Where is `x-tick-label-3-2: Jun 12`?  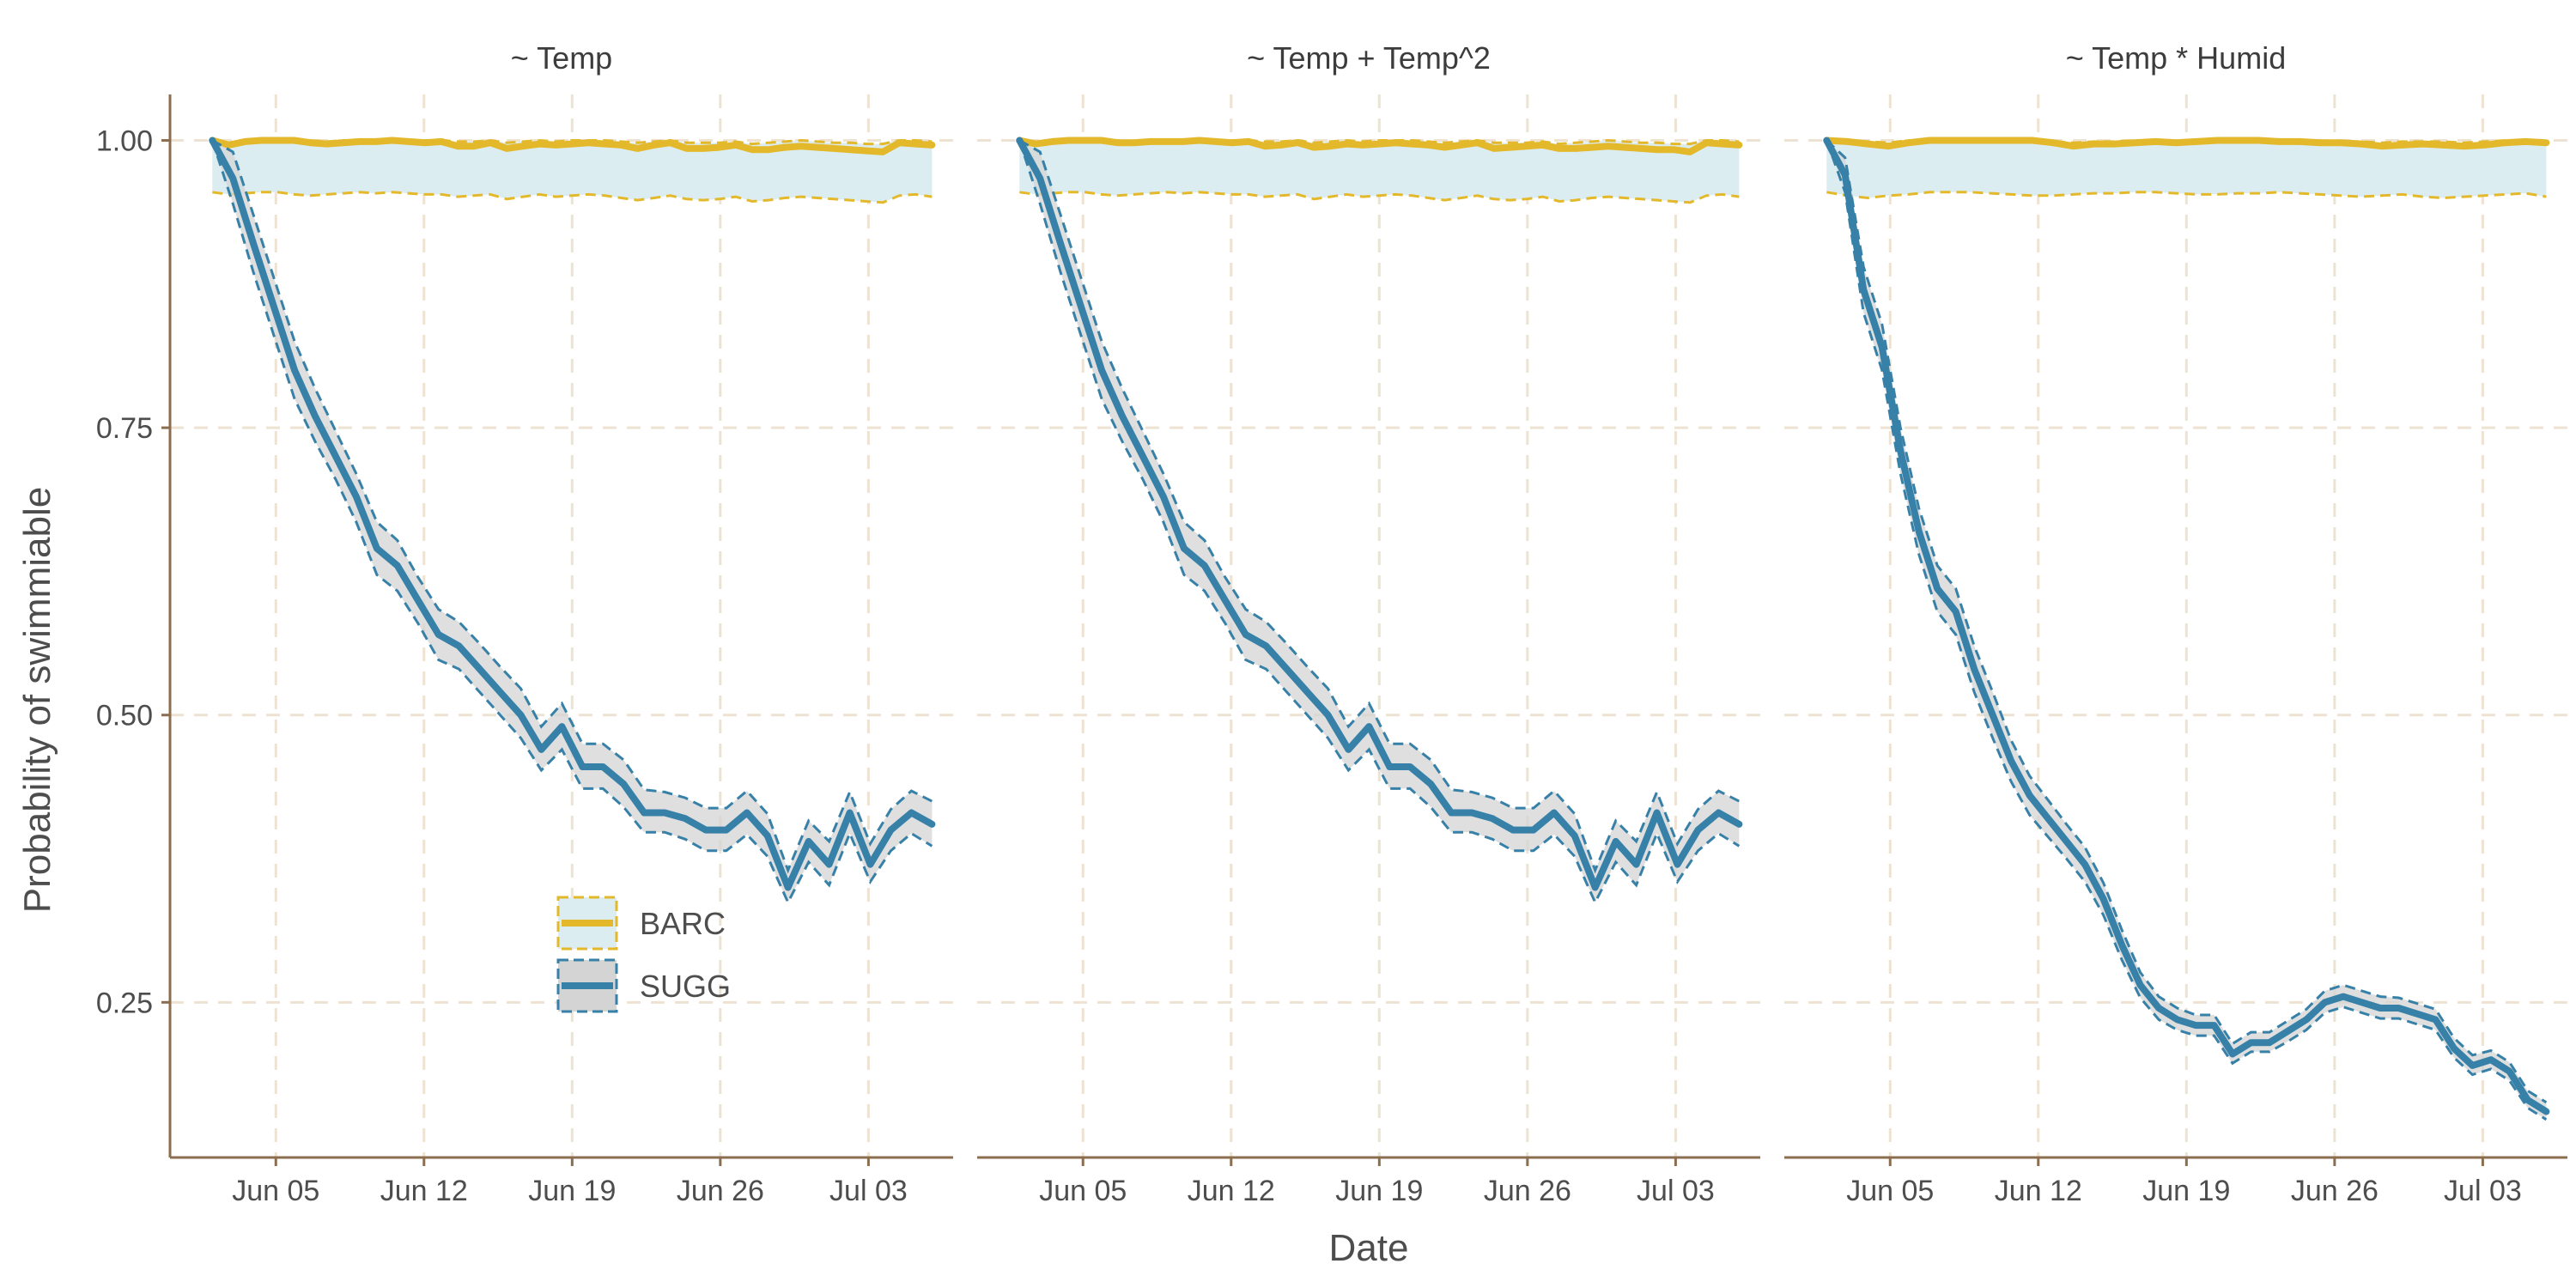 x-tick-label-3-2: Jun 12 is located at coordinates (2039, 1191).